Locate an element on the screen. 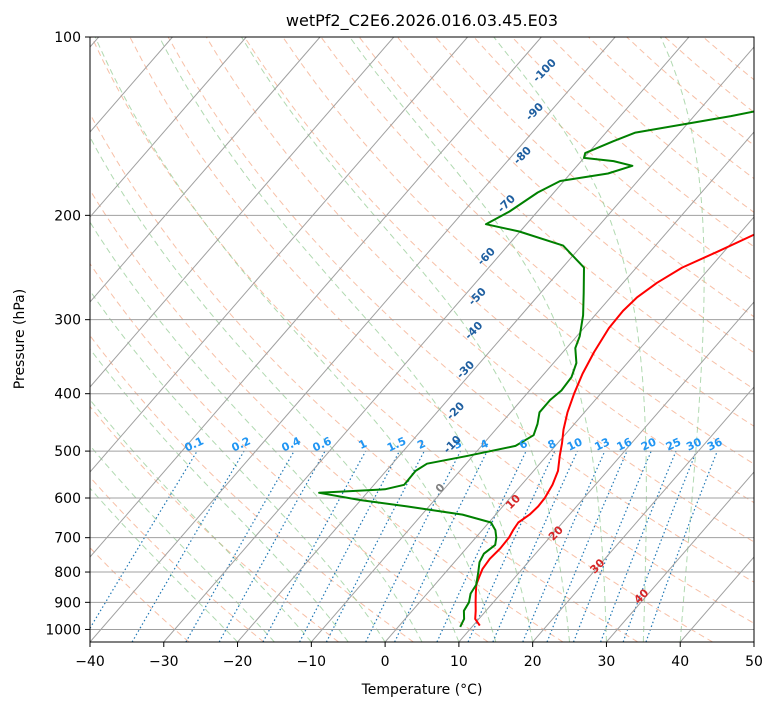  x-tick-label: 20 is located at coordinates (533, 662).